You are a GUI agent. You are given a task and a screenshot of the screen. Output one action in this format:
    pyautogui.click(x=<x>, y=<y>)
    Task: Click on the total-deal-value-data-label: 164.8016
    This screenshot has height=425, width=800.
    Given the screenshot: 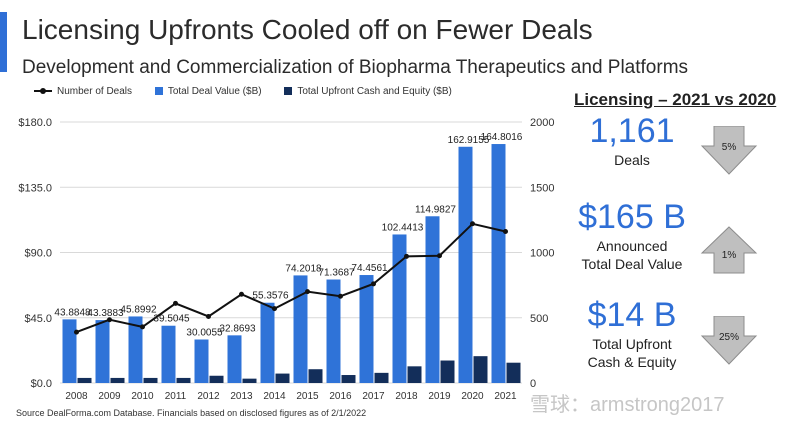 What is the action you would take?
    pyautogui.click(x=502, y=137)
    